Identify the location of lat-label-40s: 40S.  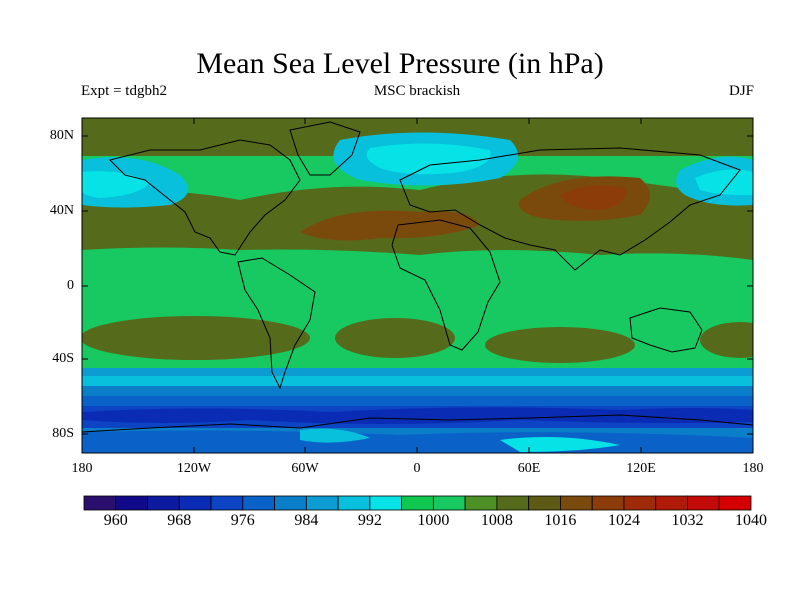
(63, 358).